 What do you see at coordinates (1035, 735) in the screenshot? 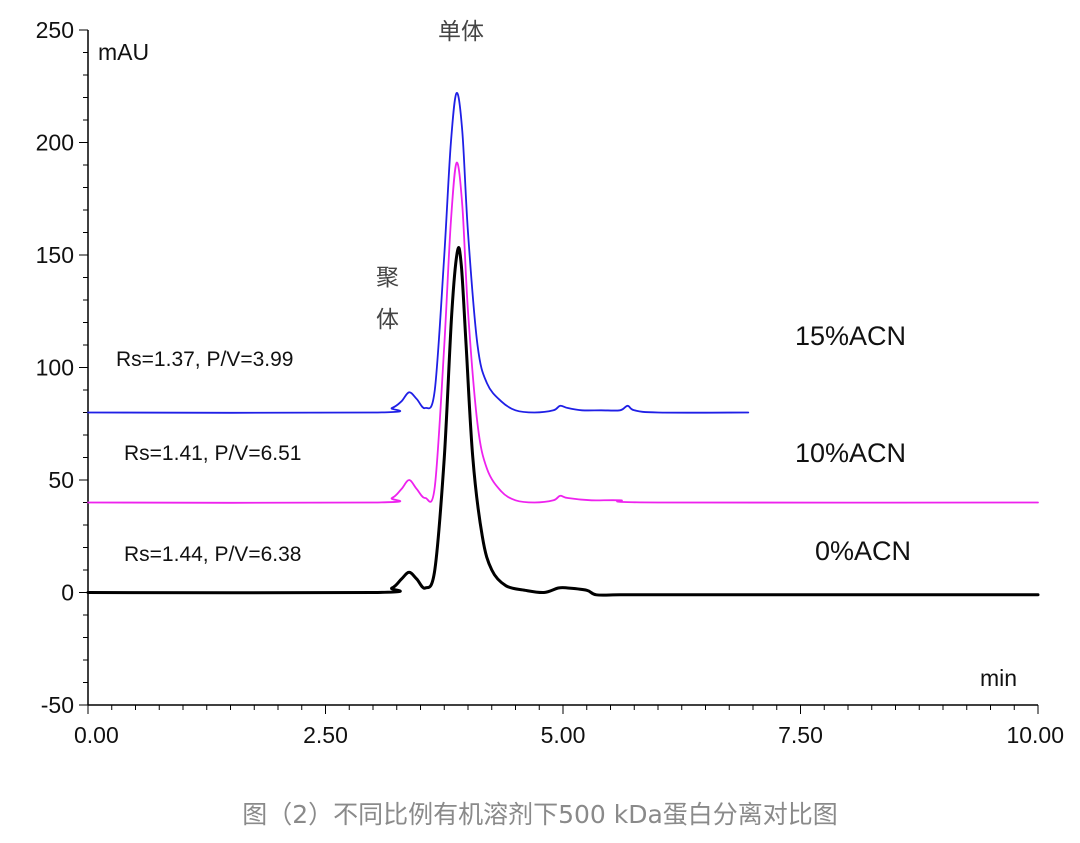
I see `x-tick-label: 10.00` at bounding box center [1035, 735].